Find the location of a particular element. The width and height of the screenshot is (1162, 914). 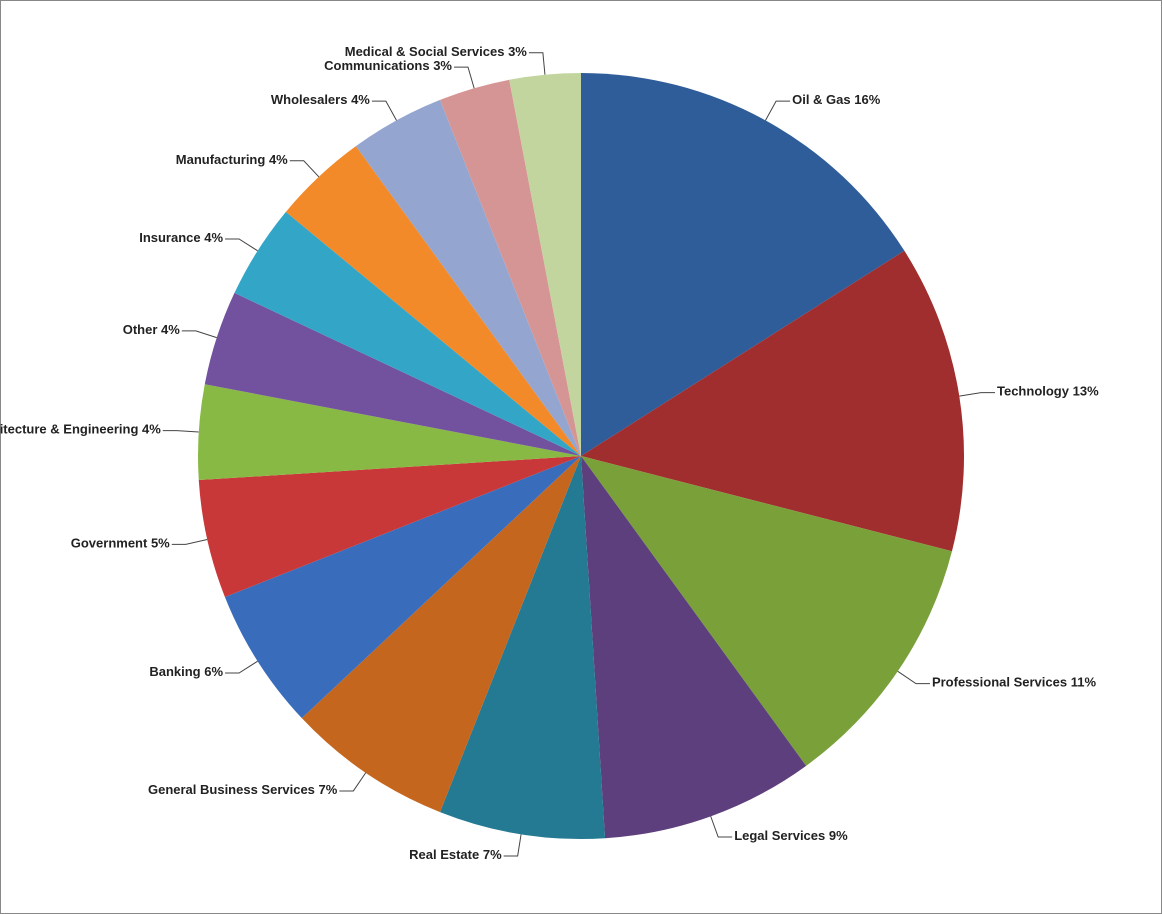

category-label: Legal Services is located at coordinates (779, 835).